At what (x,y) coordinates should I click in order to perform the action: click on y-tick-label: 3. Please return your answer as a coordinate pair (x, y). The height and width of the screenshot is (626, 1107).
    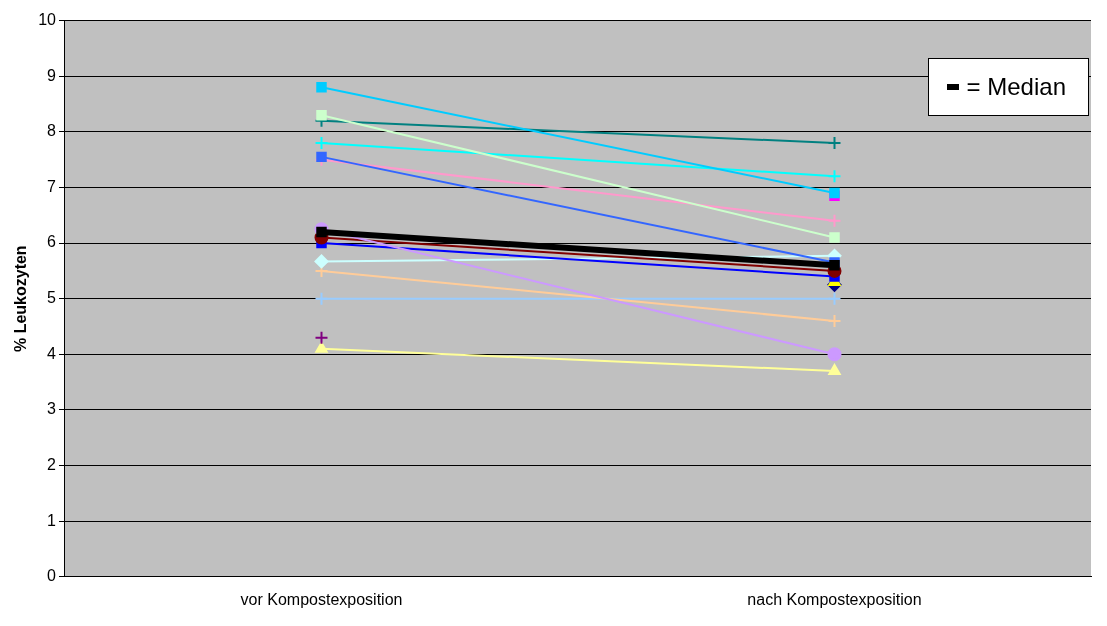
    Looking at the image, I should click on (52, 409).